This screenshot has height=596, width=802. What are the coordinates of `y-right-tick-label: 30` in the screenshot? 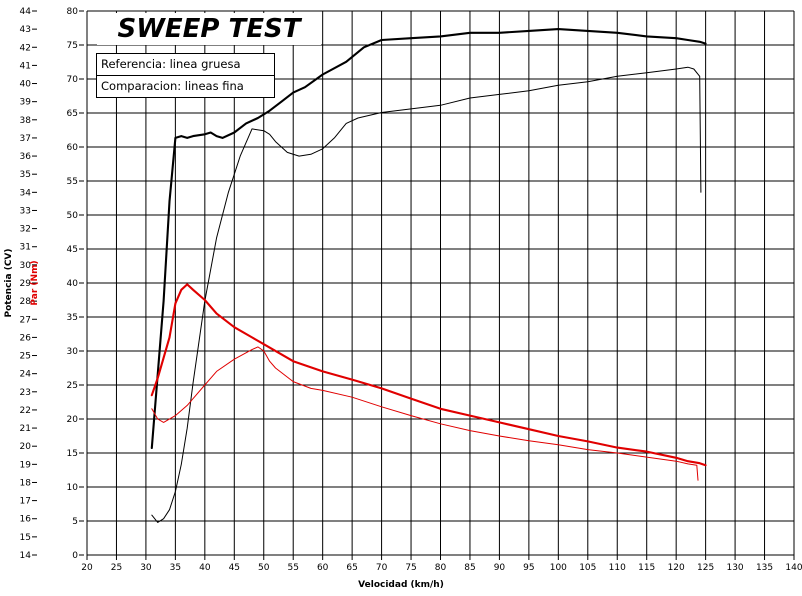 It's located at (73, 352).